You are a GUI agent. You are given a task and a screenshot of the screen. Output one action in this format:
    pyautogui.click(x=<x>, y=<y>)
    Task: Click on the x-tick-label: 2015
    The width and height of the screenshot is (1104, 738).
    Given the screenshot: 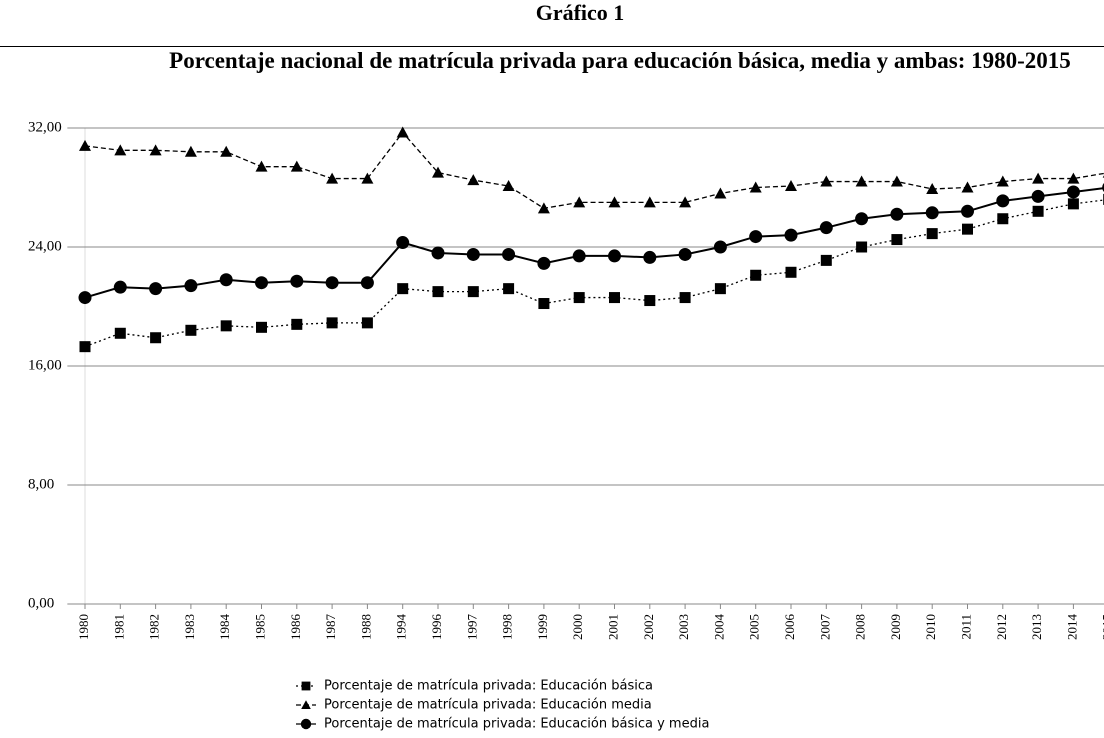 What is the action you would take?
    pyautogui.click(x=1102, y=627)
    